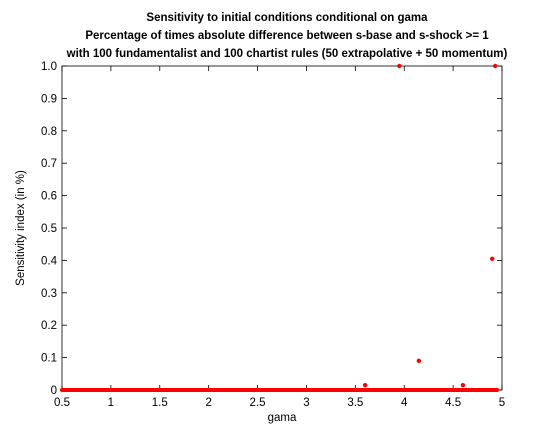 The width and height of the screenshot is (541, 427). What do you see at coordinates (282, 418) in the screenshot?
I see `x-axis-label: gama` at bounding box center [282, 418].